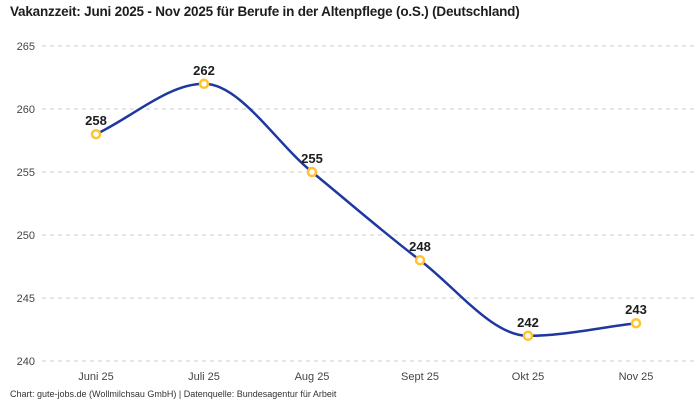 The height and width of the screenshot is (400, 700). Describe the element at coordinates (312, 158) in the screenshot. I see `data-point-label: 255` at that location.